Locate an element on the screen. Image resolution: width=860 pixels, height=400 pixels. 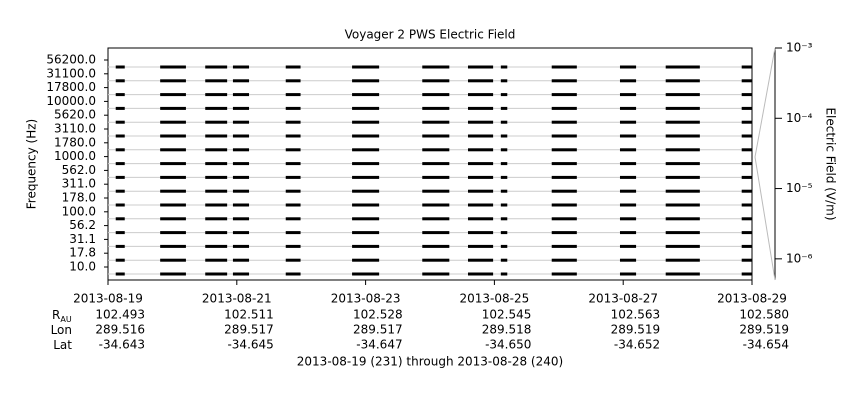
ephemeris-value: 289.518 is located at coordinates (507, 330).